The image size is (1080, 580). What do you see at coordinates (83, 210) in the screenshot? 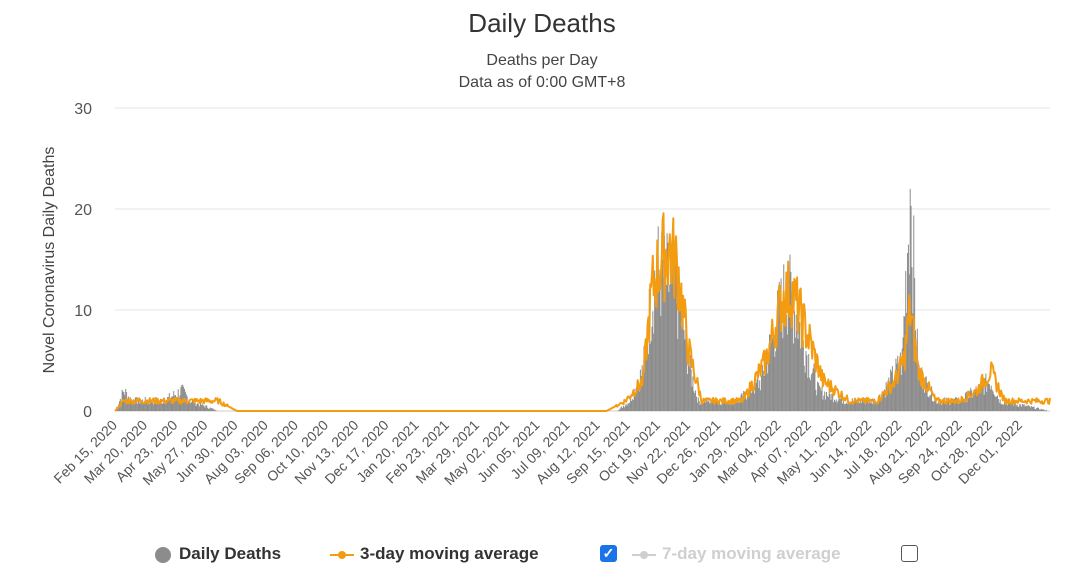
I see `y-tick-label: 20` at bounding box center [83, 210].